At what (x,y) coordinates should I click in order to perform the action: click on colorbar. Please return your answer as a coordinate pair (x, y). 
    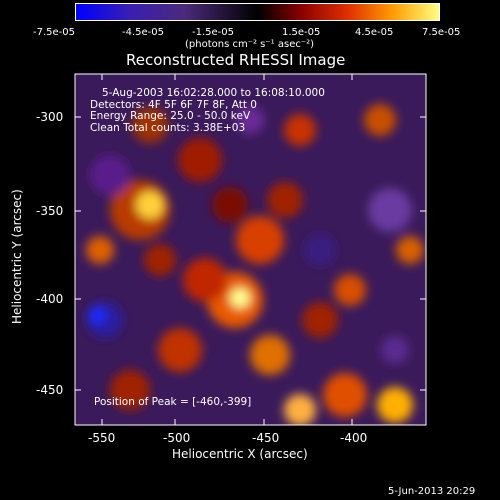
    Looking at the image, I should click on (257, 12).